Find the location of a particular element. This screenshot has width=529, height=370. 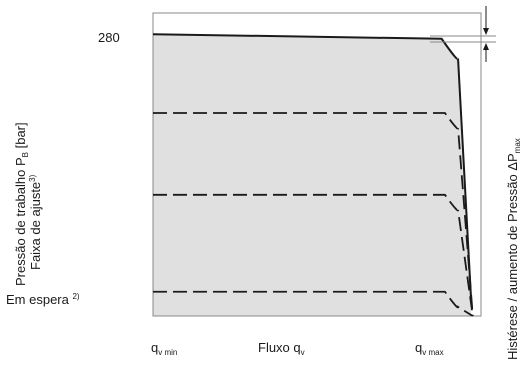

y-axis-label: Pressão de trabalho PB [bar] is located at coordinates (21, 204).